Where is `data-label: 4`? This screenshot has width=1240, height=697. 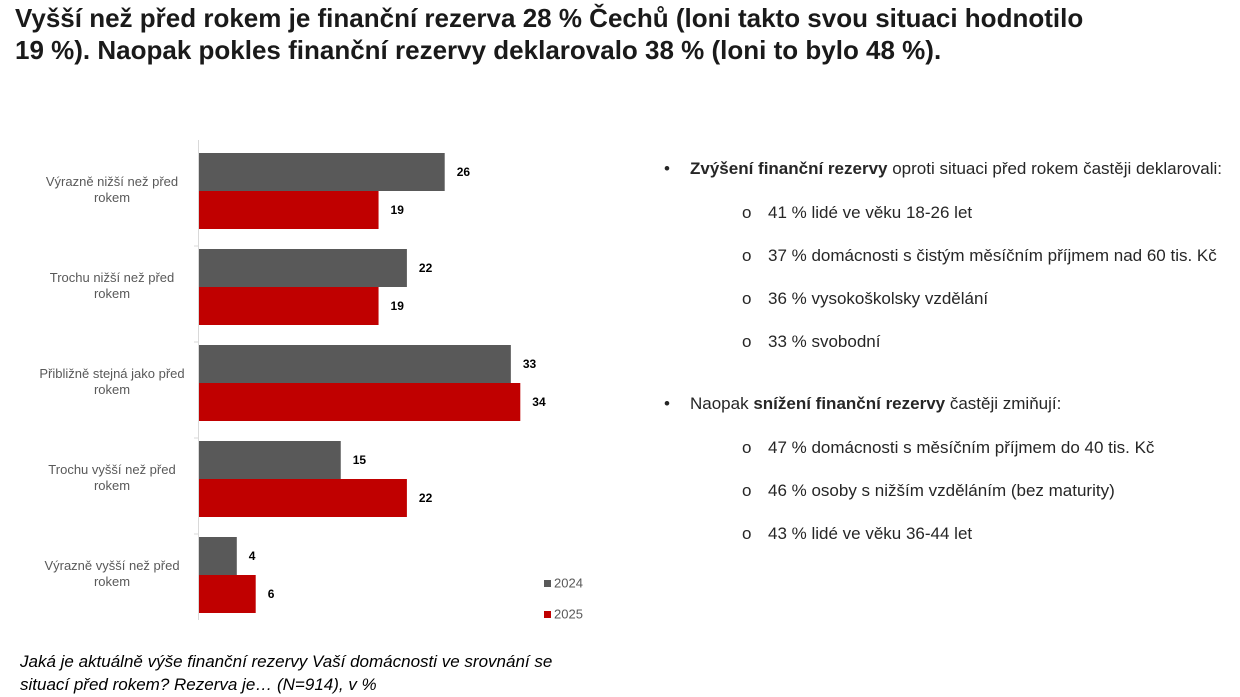 data-label: 4 is located at coordinates (252, 556).